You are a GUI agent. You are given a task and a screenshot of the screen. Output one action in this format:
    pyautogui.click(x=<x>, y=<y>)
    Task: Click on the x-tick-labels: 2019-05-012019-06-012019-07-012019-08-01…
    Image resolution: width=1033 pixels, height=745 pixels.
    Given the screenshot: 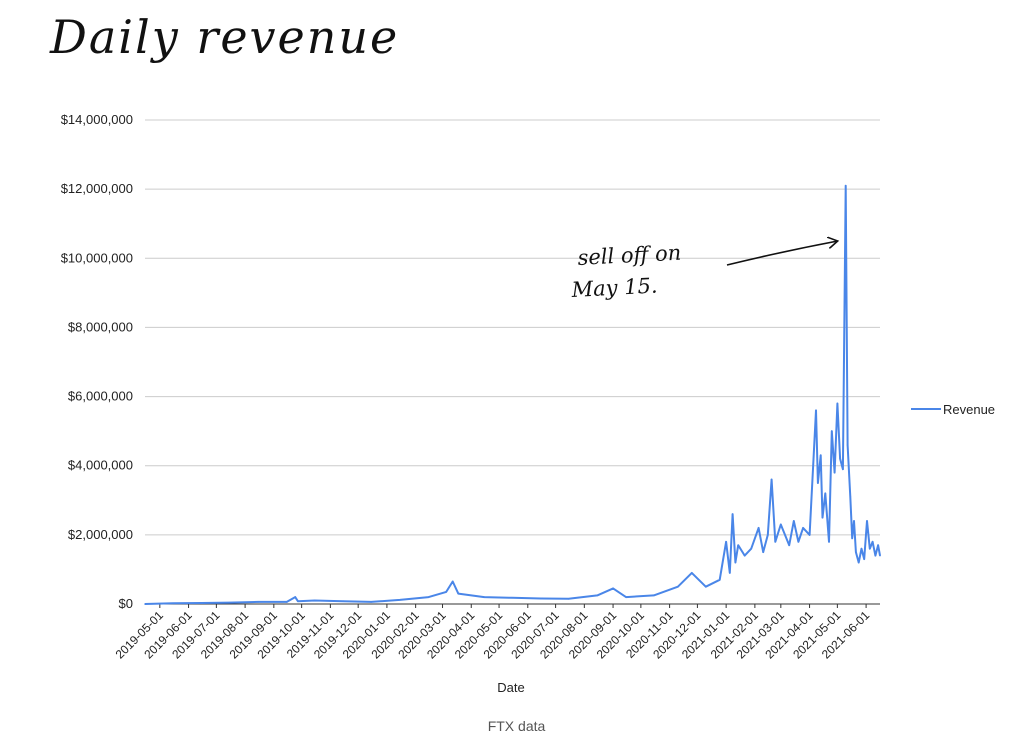 What is the action you would take?
    pyautogui.click(x=493, y=635)
    